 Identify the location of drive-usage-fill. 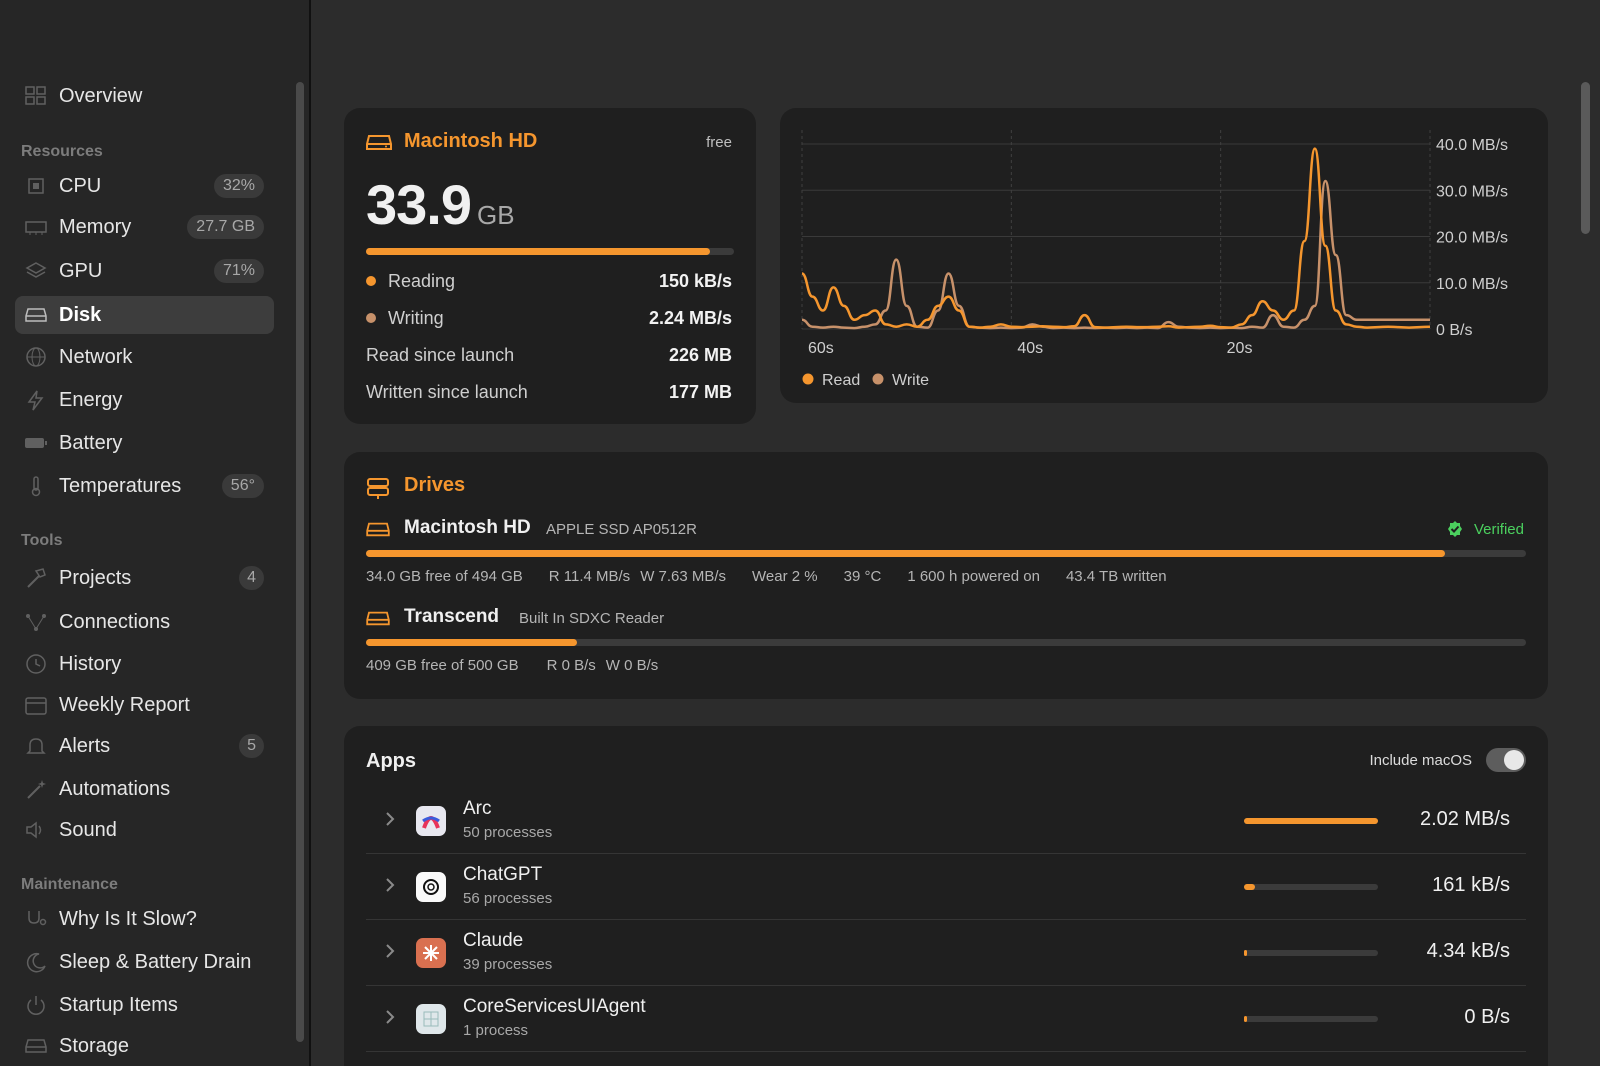
(905, 553).